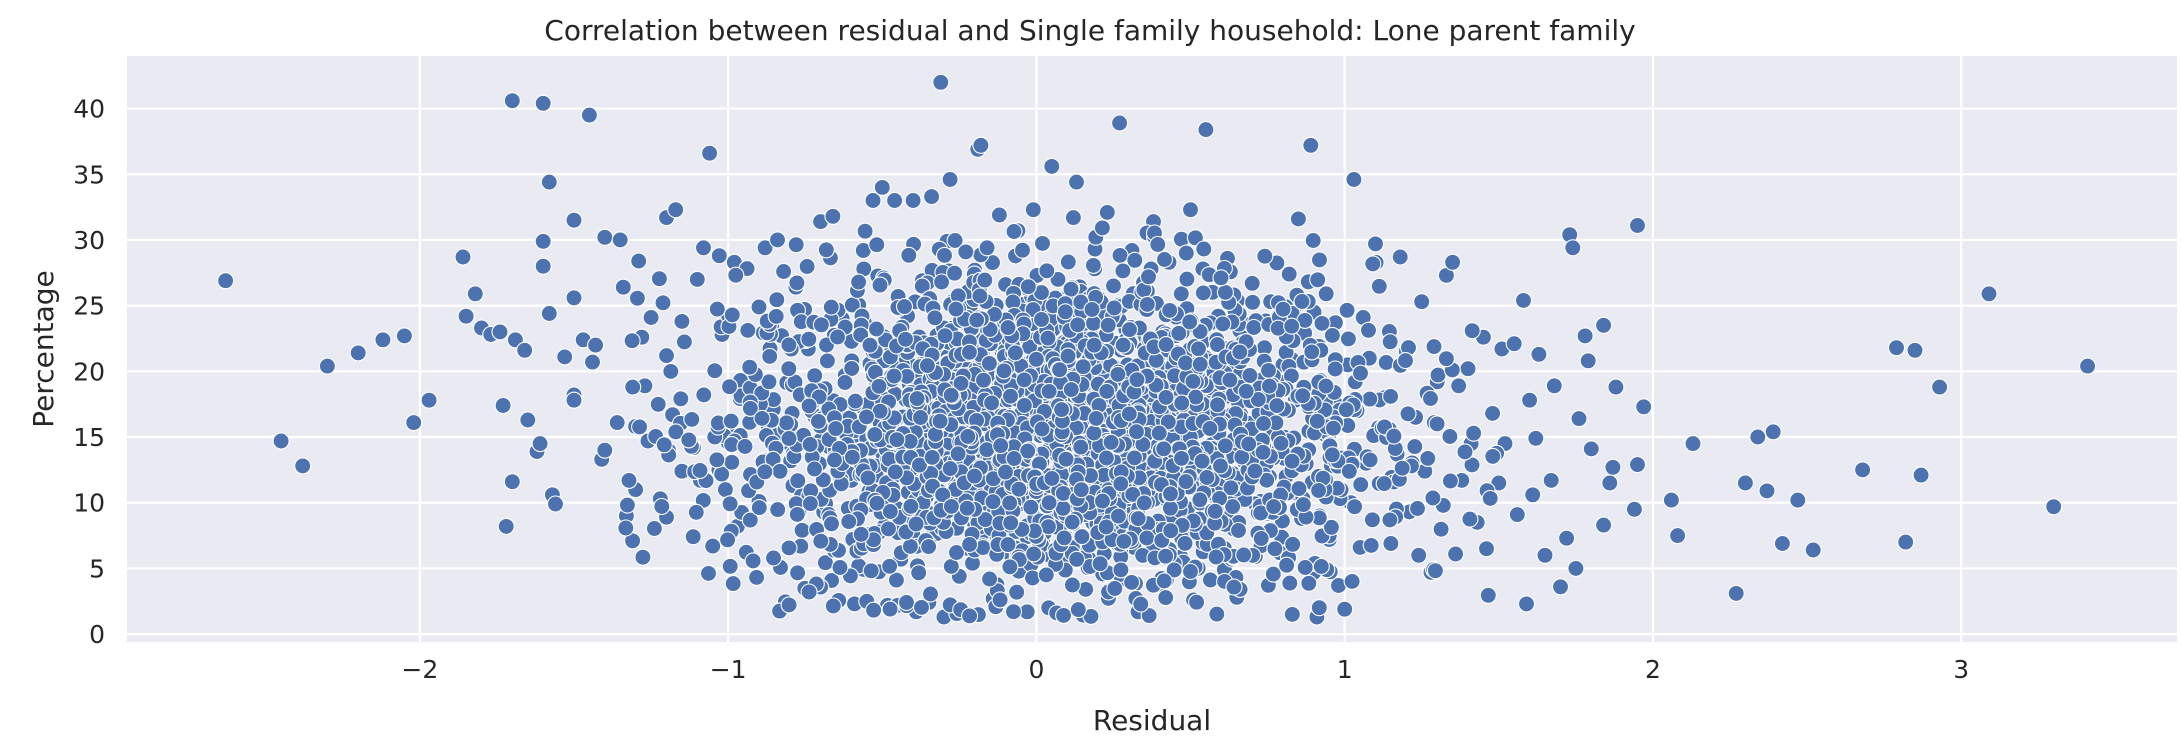 This screenshot has height=746, width=2181. What do you see at coordinates (1345, 669) in the screenshot?
I see `x-tick-label: 1` at bounding box center [1345, 669].